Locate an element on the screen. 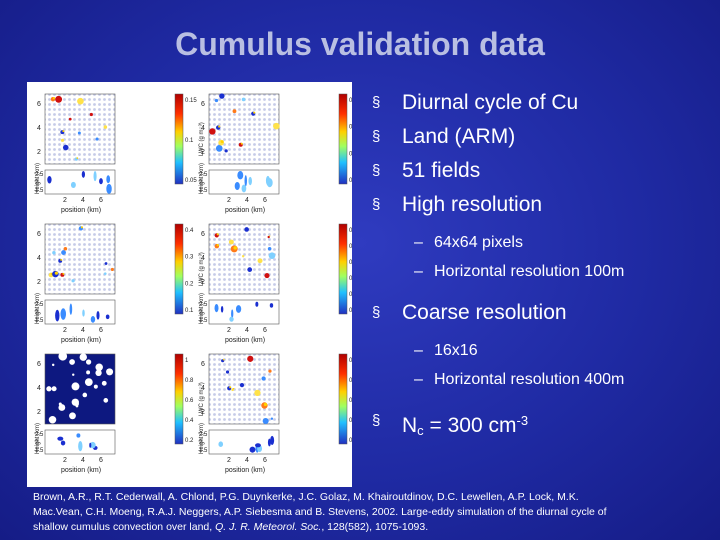  bullet-diurnal-cycle: § Diurnal cycle of Cu is located at coordinates (542, 103).